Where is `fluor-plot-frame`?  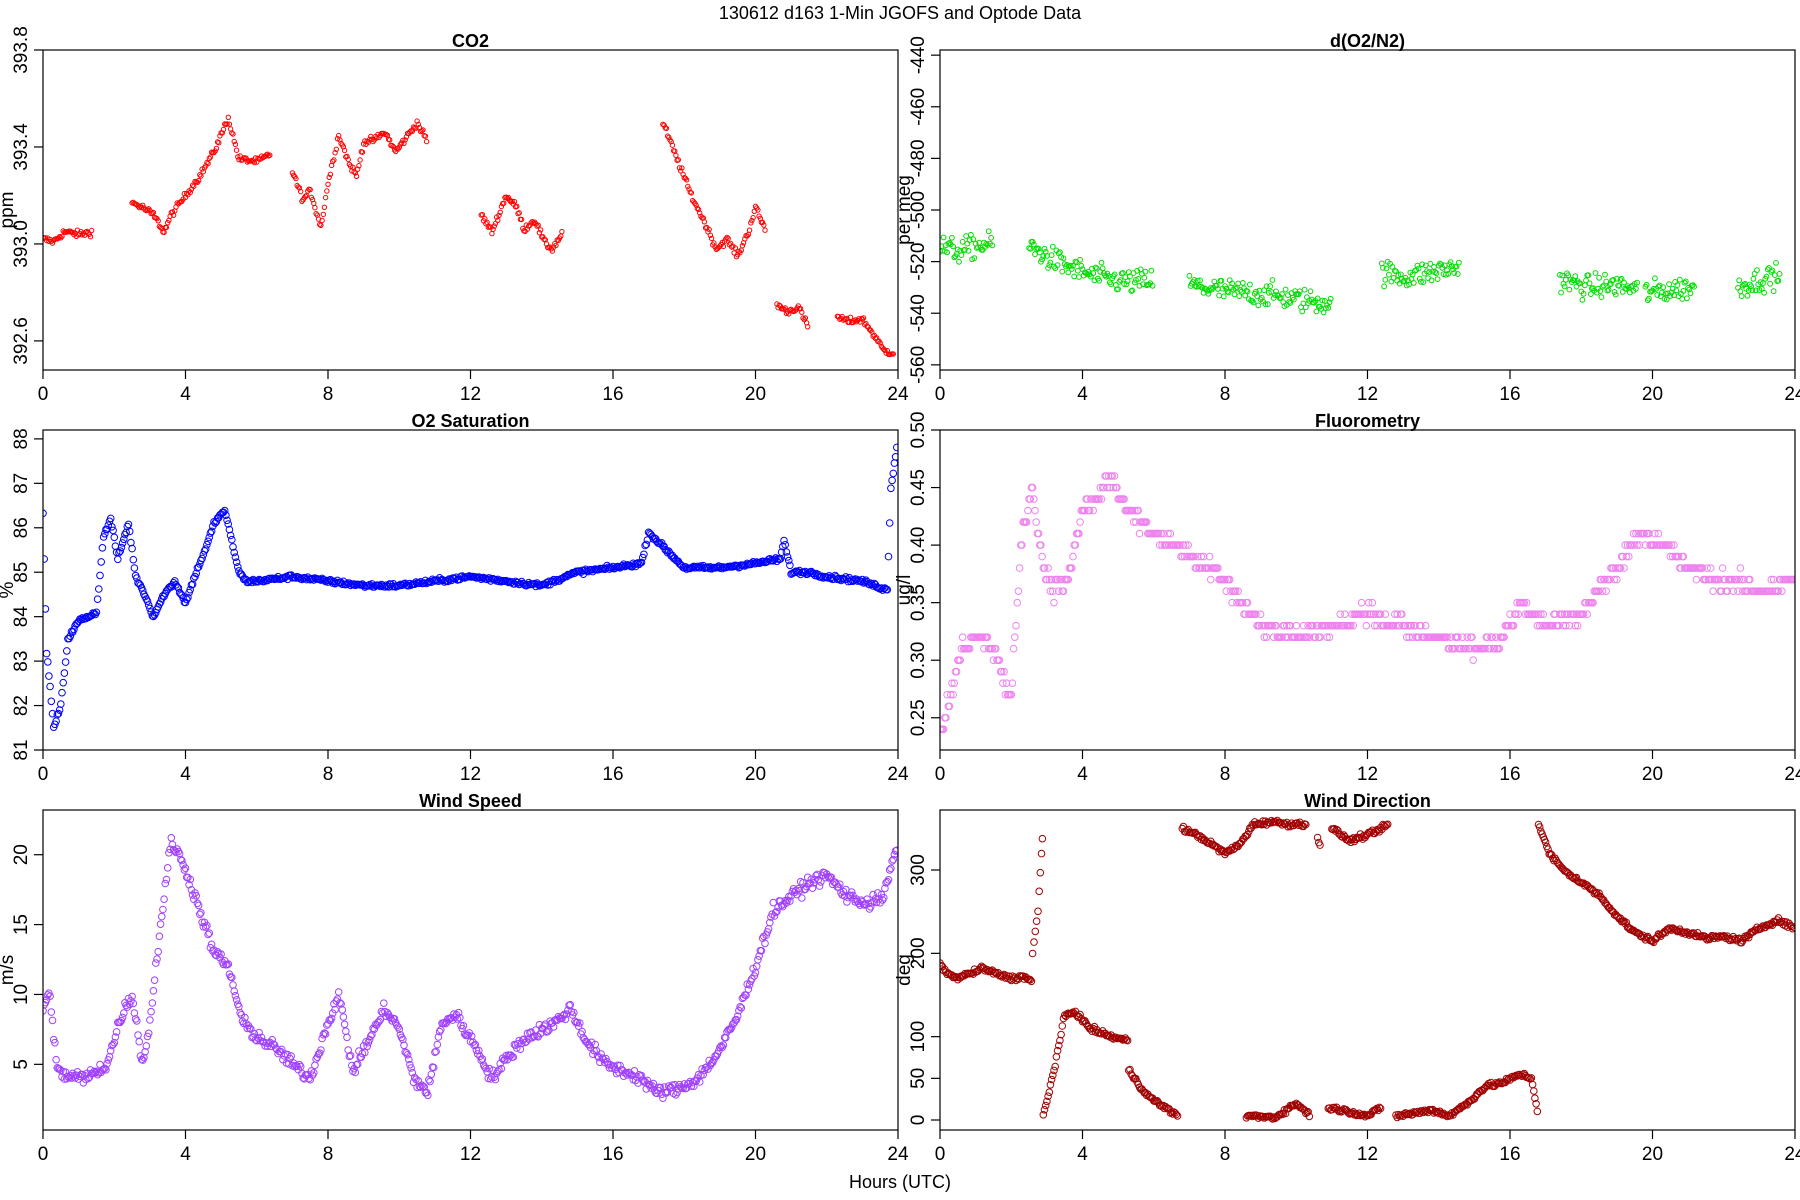
fluor-plot-frame is located at coordinates (1367, 590).